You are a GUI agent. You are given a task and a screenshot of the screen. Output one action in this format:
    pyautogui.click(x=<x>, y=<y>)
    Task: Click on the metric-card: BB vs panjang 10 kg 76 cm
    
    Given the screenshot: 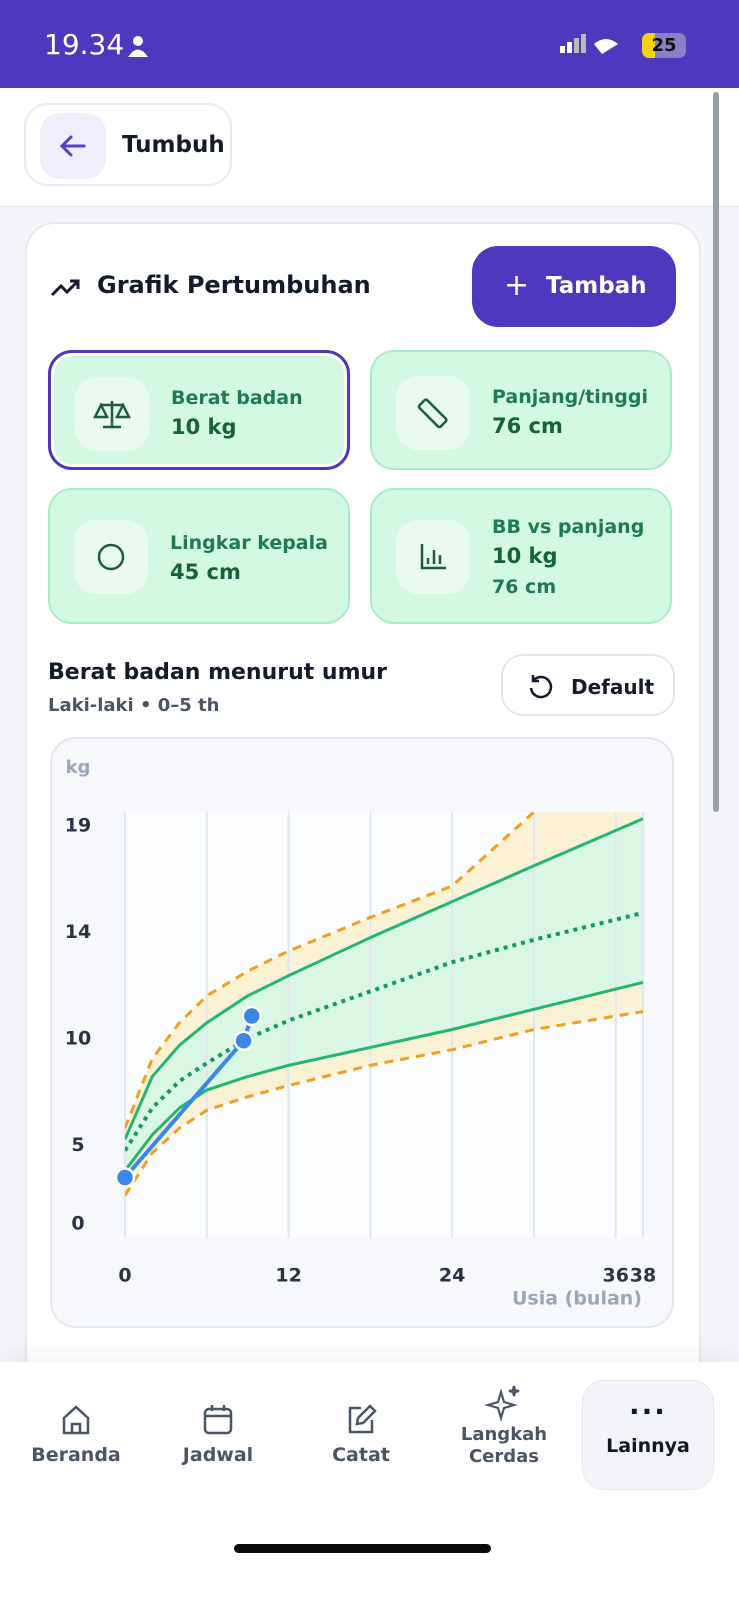 What is the action you would take?
    pyautogui.click(x=521, y=556)
    